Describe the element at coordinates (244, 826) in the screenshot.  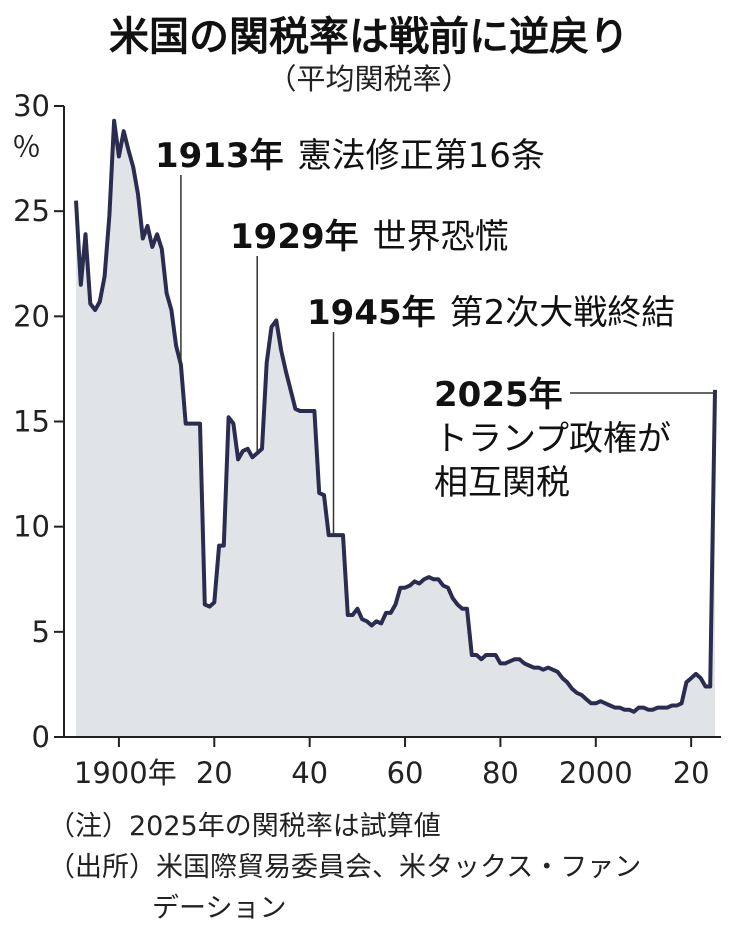
I see `note-line: （注）2025年の関税率は試算値` at that location.